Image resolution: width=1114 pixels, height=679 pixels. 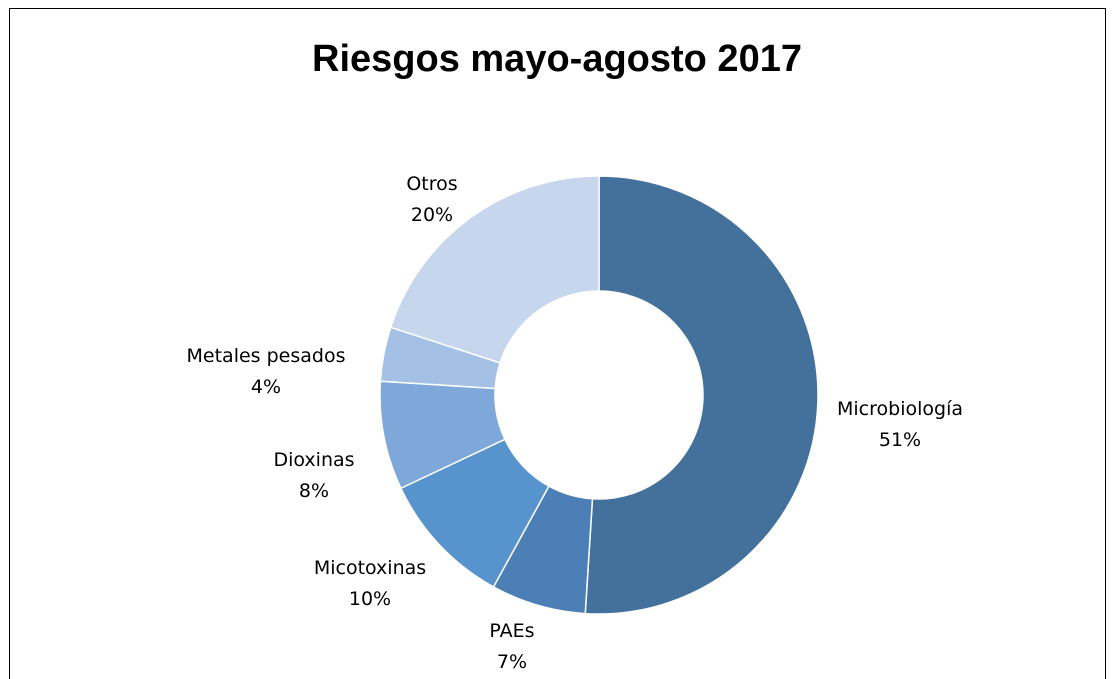 I want to click on slice-label: PAEs, so click(x=511, y=631).